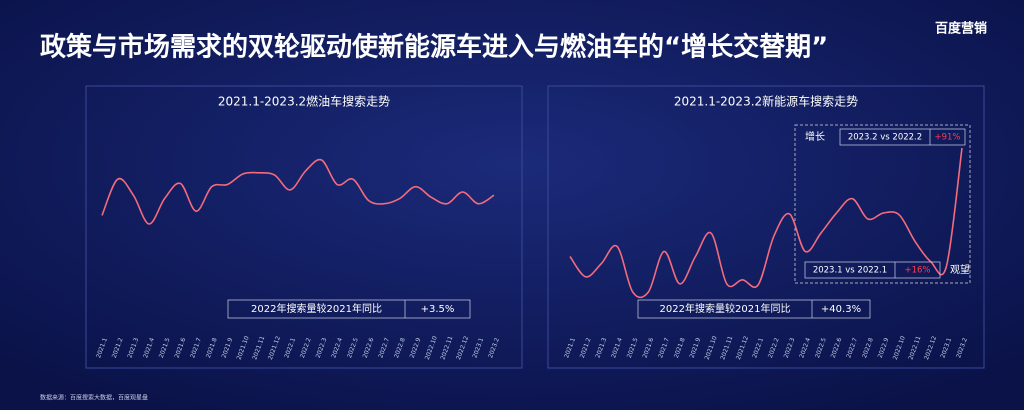 Image resolution: width=1024 pixels, height=410 pixels. I want to click on annotation-label: 2023.1 vs 2022.1, so click(850, 271).